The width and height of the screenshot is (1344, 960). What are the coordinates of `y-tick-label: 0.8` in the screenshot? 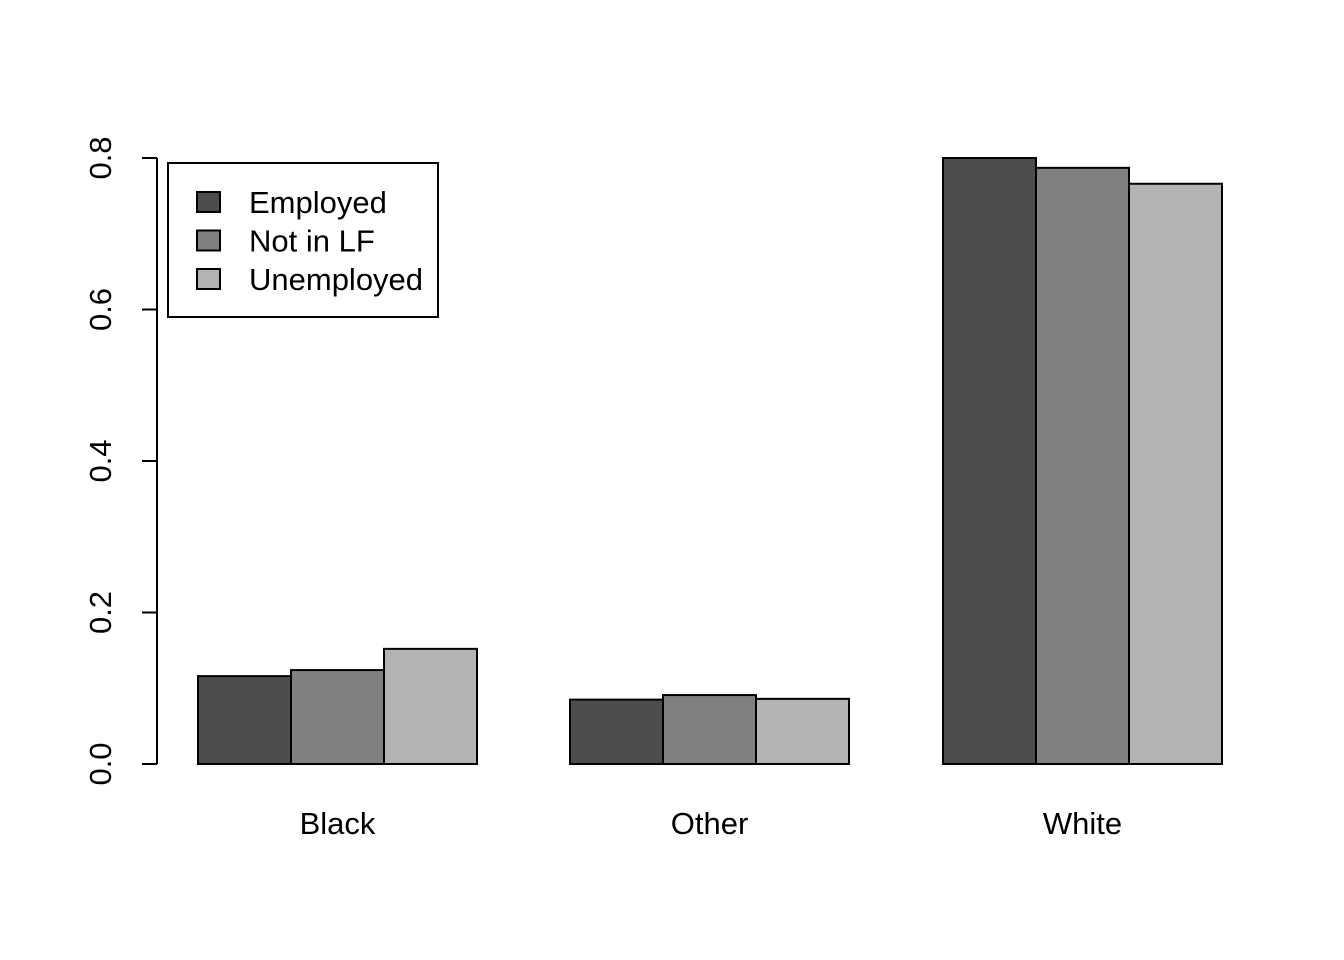 It's located at (100, 157).